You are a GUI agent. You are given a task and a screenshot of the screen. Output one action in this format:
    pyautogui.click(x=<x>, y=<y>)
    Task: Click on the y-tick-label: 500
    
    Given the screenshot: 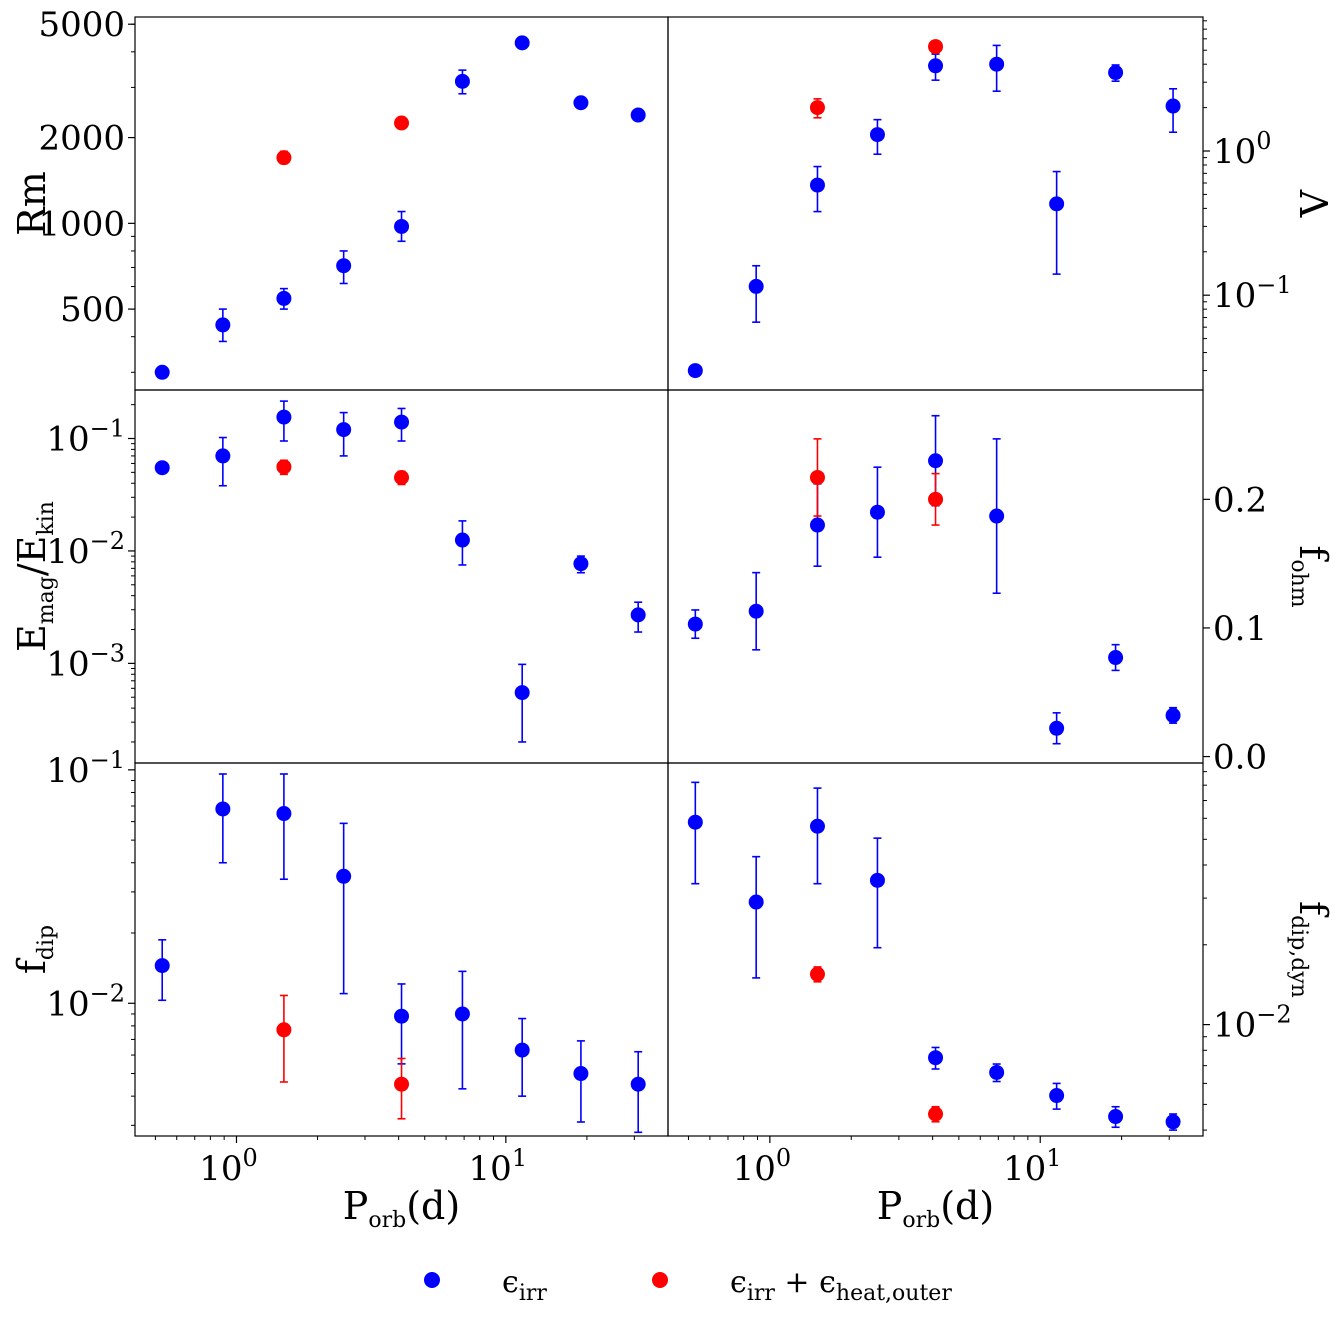 What is the action you would take?
    pyautogui.click(x=92, y=310)
    